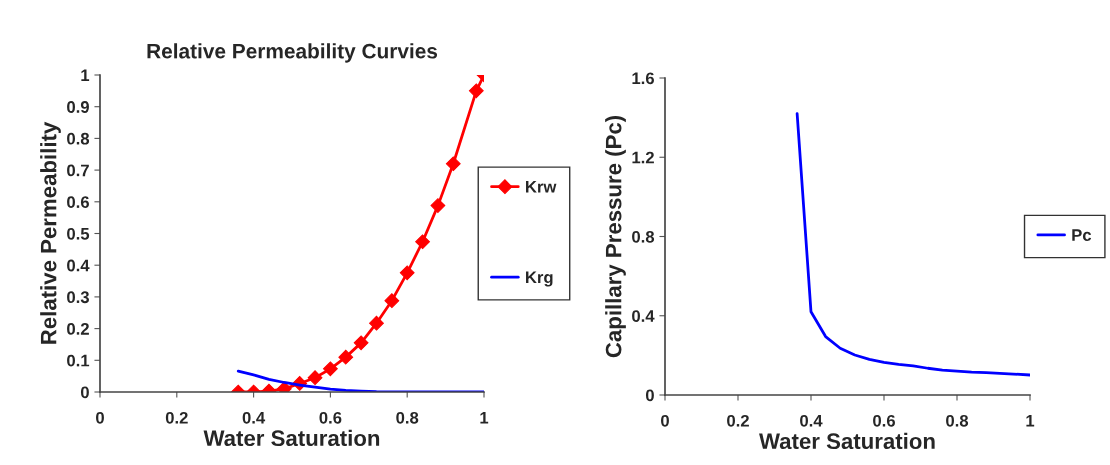  What do you see at coordinates (78, 170) in the screenshot?
I see `y-tick-label: 0.7` at bounding box center [78, 170].